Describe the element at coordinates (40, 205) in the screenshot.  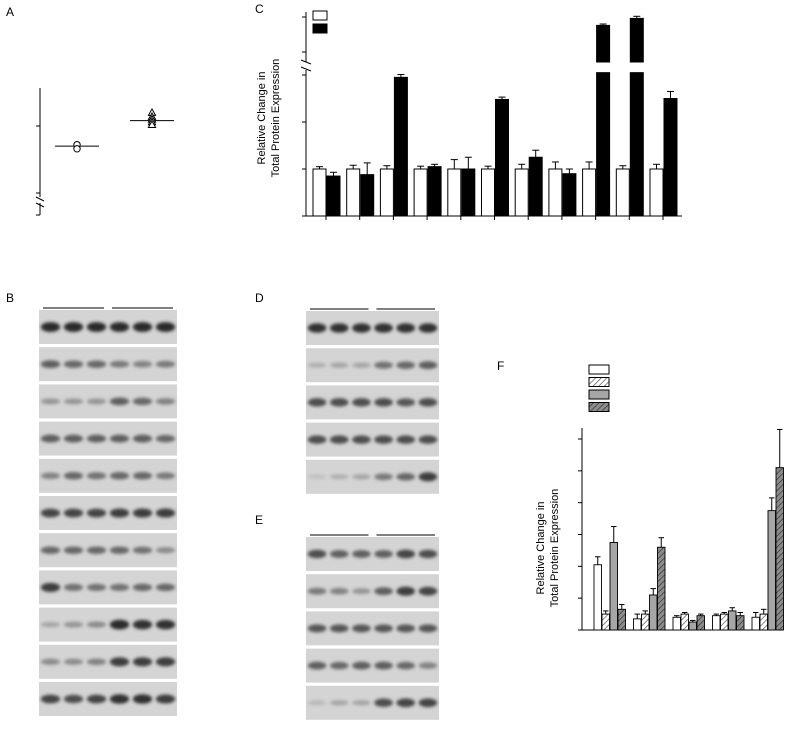
I see `panel-a-axis-break` at that location.